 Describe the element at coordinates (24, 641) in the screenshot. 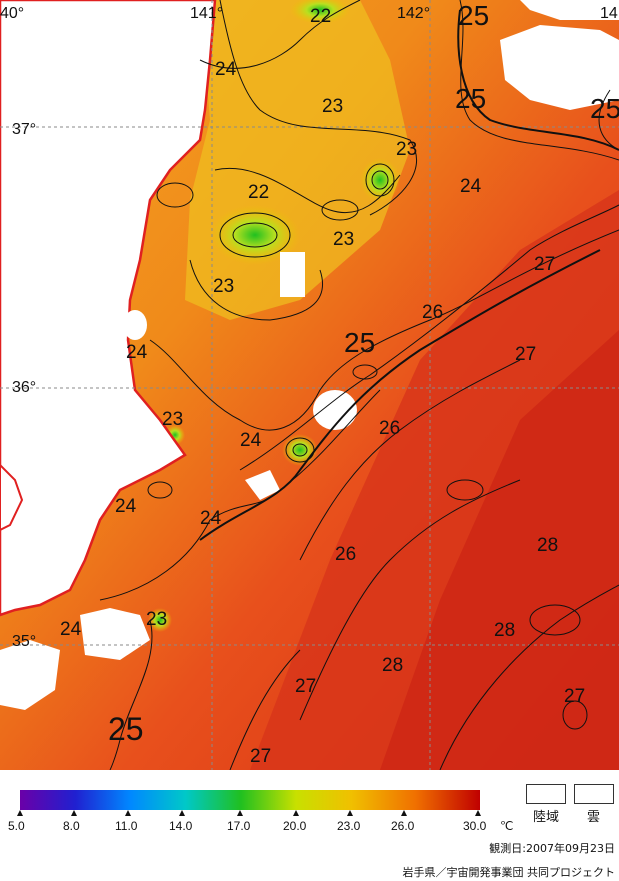

I see `lat-label-35: 35°` at that location.